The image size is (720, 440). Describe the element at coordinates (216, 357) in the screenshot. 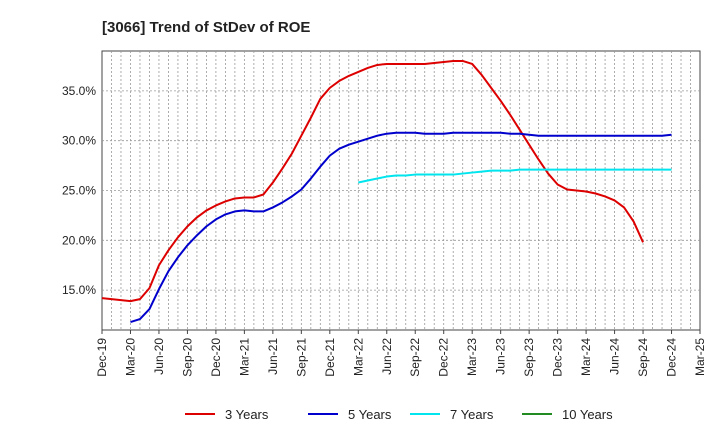

I see `x-tick-label: Dec-20` at that location.